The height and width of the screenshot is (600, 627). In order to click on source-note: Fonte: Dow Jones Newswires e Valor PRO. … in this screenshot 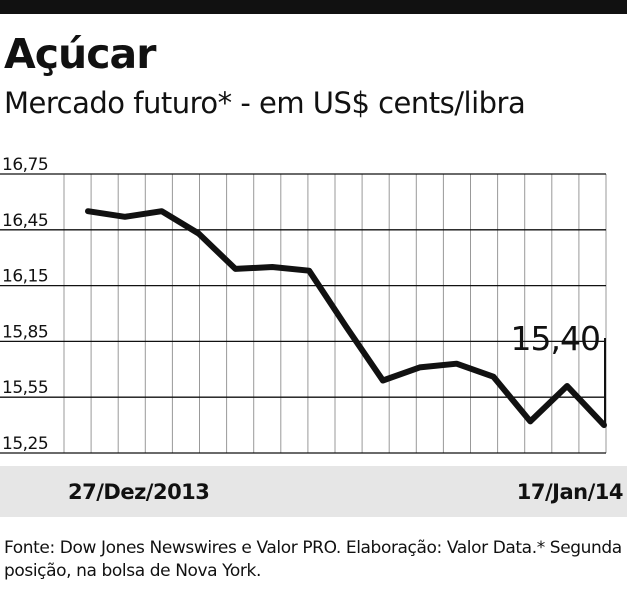, I will do `click(313, 559)`.